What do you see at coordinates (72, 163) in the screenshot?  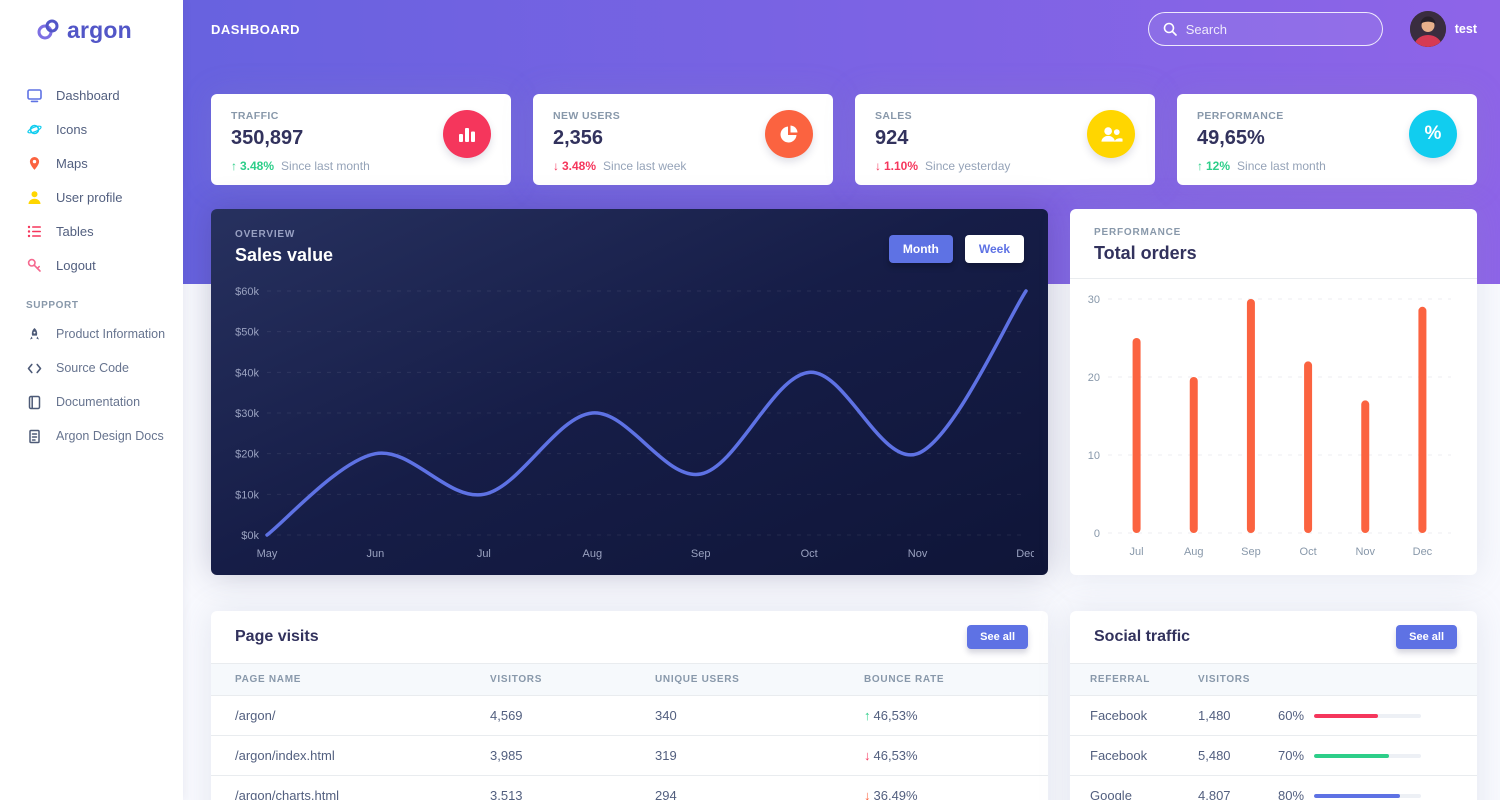 I see `sidebar-item-label: Maps` at bounding box center [72, 163].